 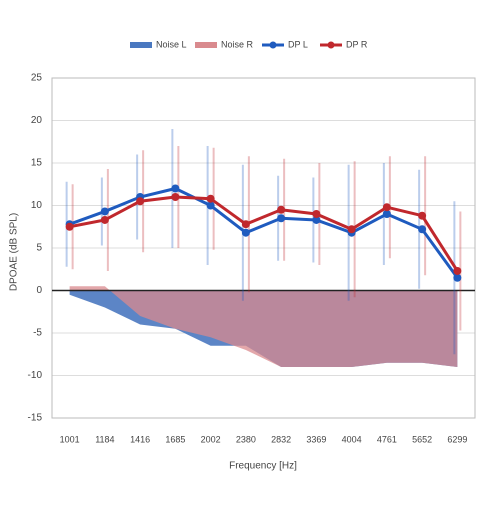 I want to click on x-tick-label: 2832, so click(x=281, y=439).